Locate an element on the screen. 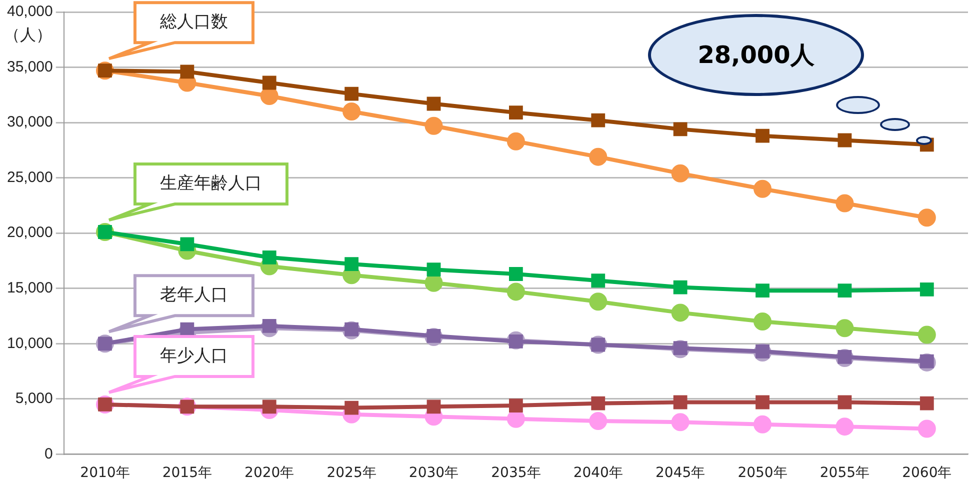 This screenshot has height=487, width=979. thought-cloud: 28,000人 is located at coordinates (756, 55).